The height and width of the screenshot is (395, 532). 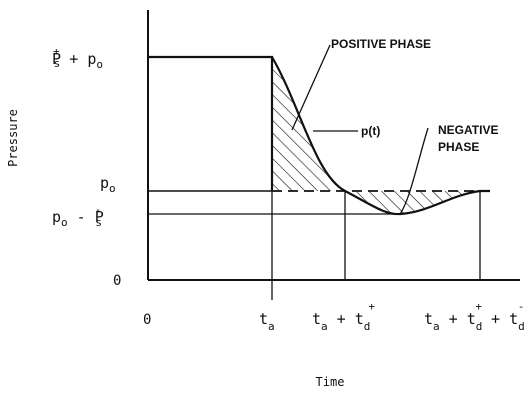 I want to click on x-tick-ta-td-plus: ta + td+, so click(x=343, y=316).